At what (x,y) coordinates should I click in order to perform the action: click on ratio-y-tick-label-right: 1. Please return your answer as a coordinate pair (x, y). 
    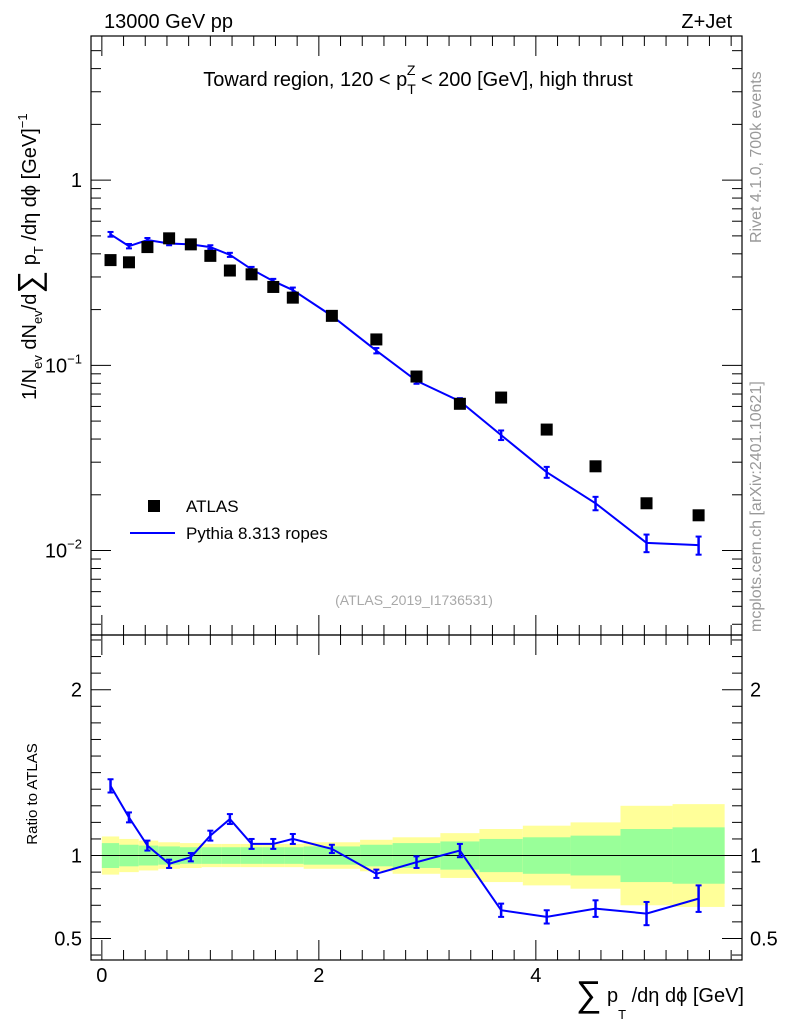
    Looking at the image, I should click on (755, 857).